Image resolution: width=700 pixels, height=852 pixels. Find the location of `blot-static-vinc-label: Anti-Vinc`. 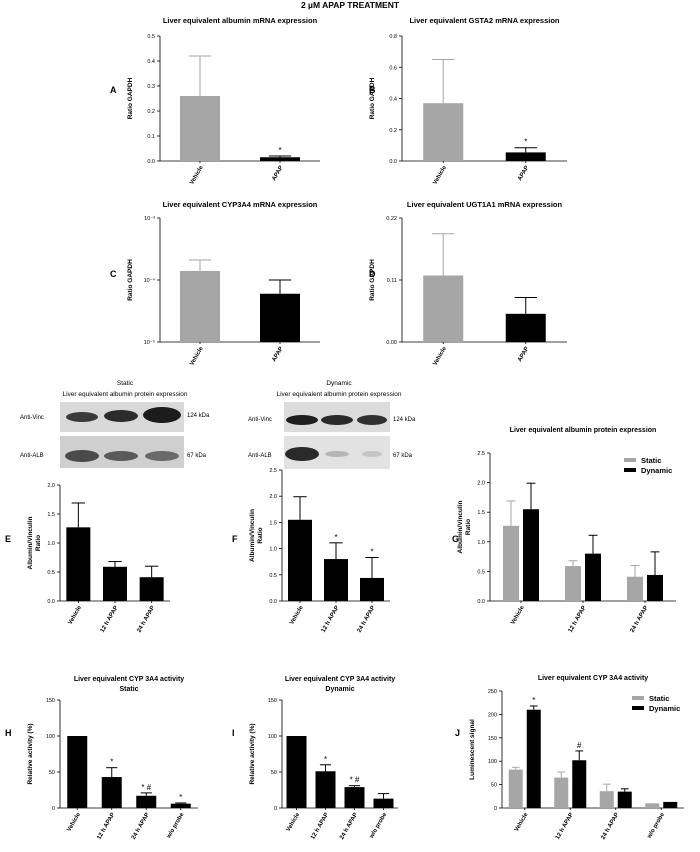

blot-static-vinc-label: Anti-Vinc is located at coordinates (32, 418).